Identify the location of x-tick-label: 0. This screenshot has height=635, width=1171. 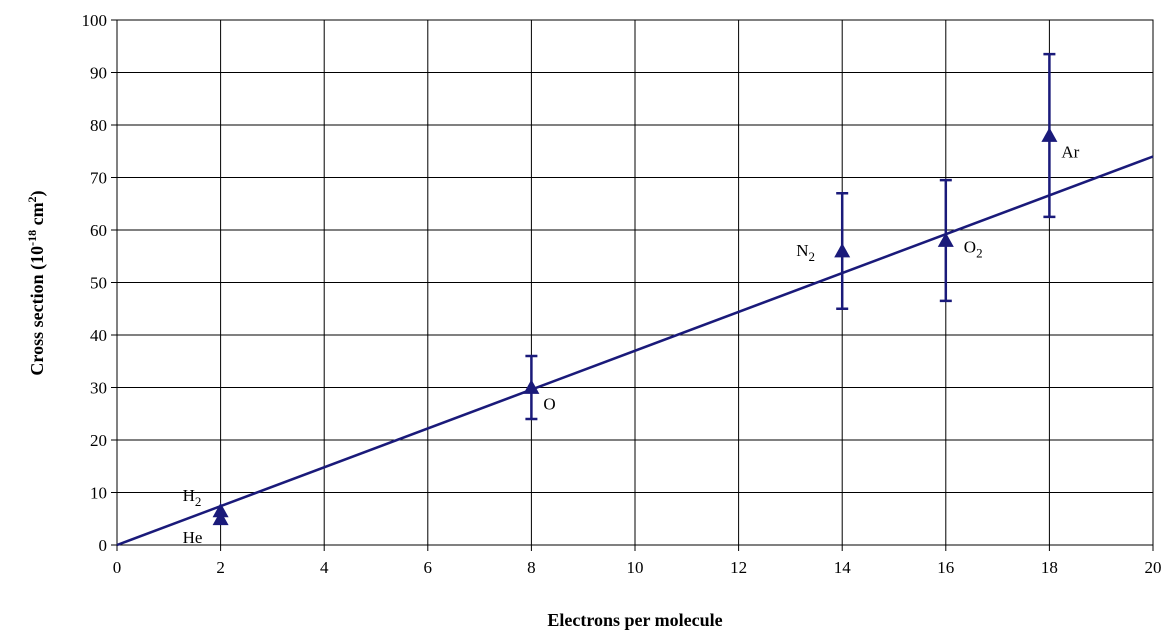
(117, 567).